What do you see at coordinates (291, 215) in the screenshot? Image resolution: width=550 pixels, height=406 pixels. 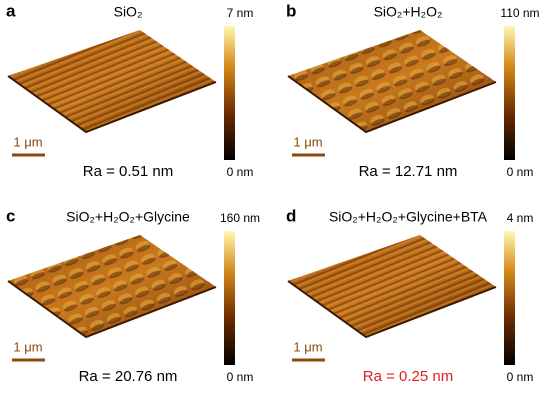 I see `panel-letter: d` at bounding box center [291, 215].